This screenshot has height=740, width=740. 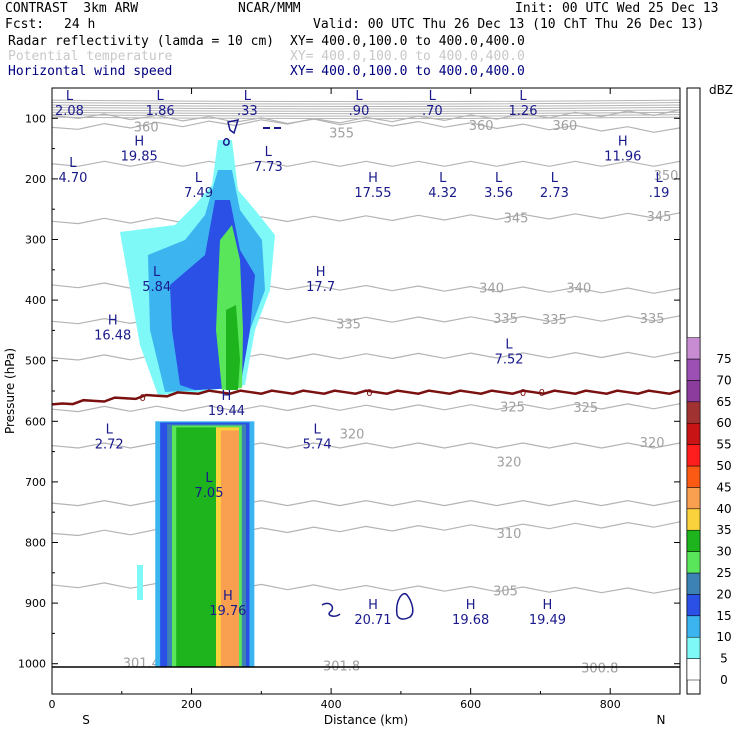 I want to click on colorbar-label: 50, so click(x=723, y=466).